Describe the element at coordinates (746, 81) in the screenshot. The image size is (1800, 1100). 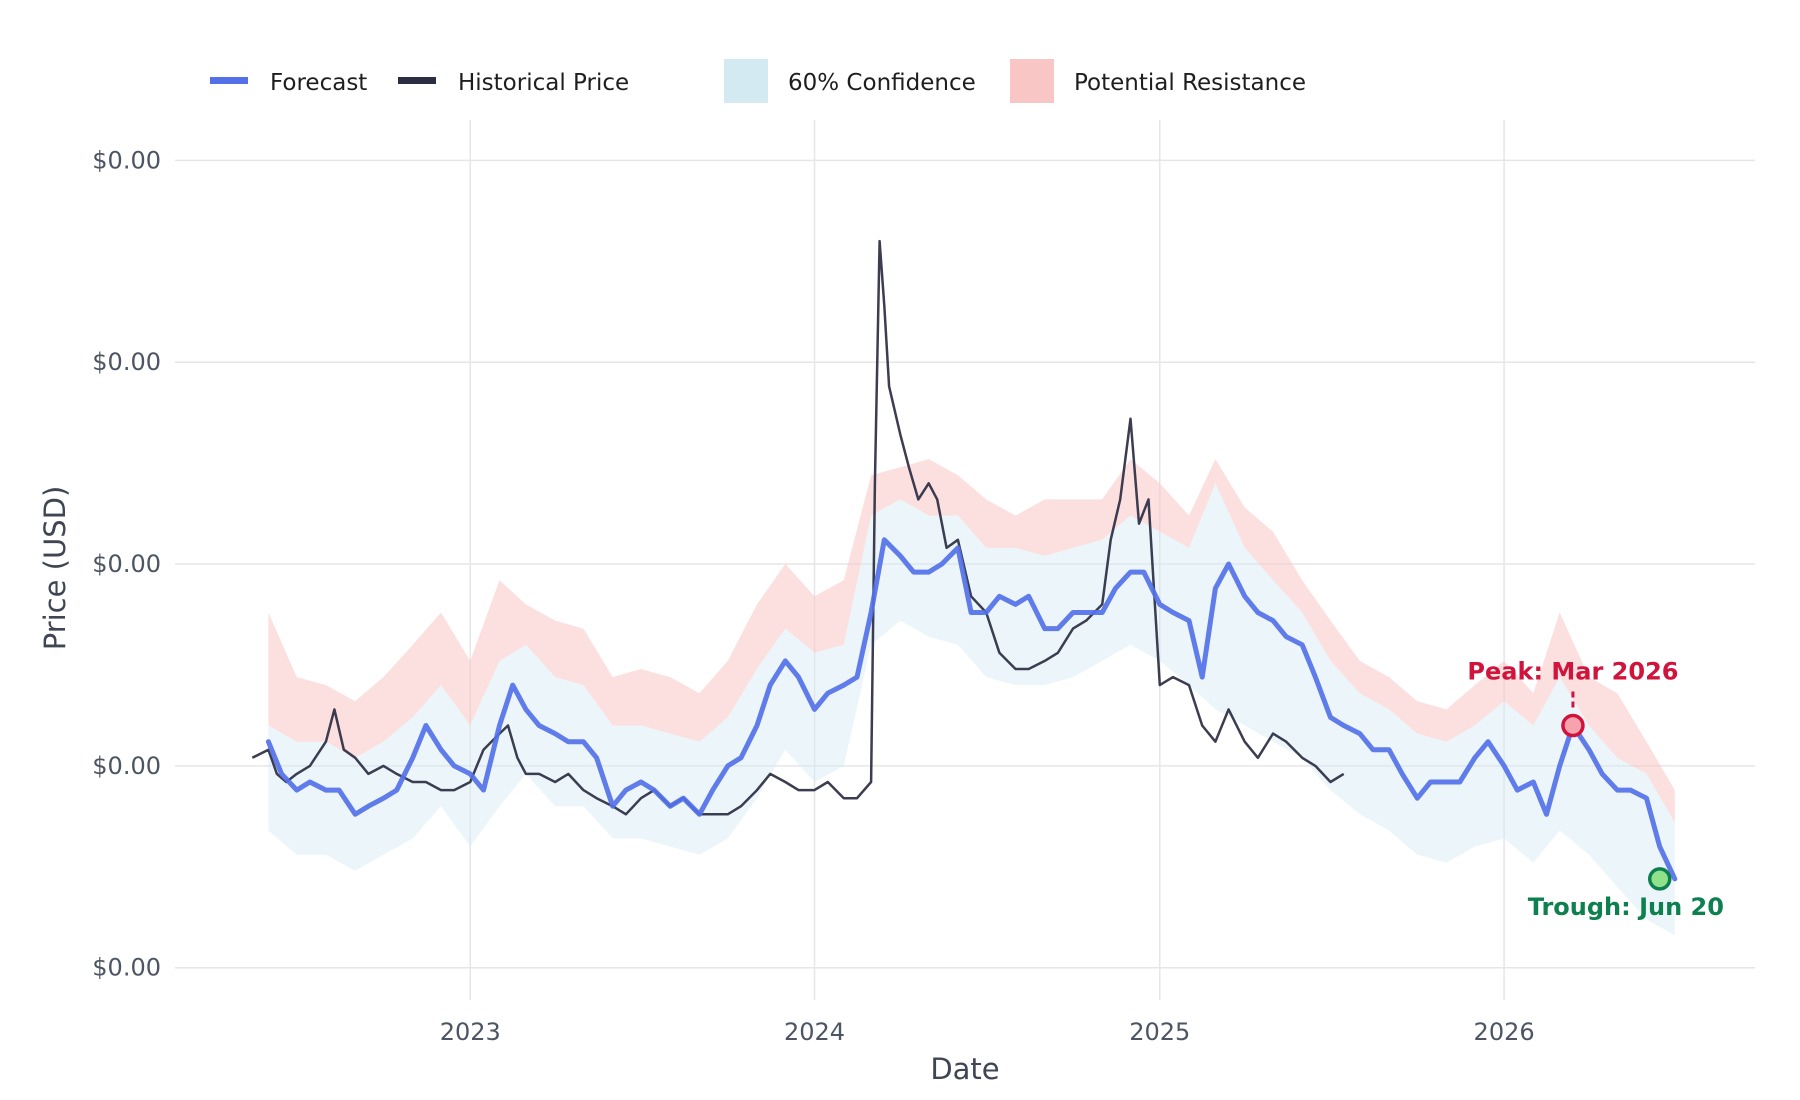
I see `legend-swatch-confidence` at that location.